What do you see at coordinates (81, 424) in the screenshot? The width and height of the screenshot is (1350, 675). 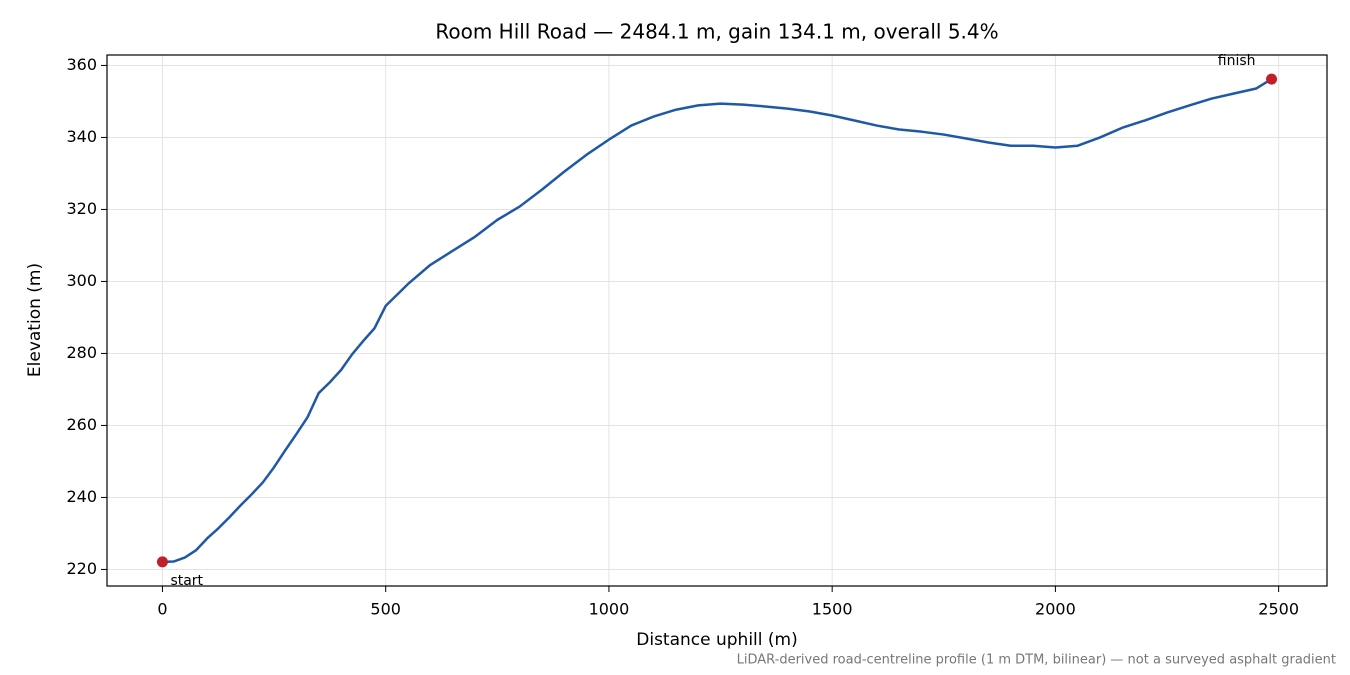 I see `y-tick-label: 260` at bounding box center [81, 424].